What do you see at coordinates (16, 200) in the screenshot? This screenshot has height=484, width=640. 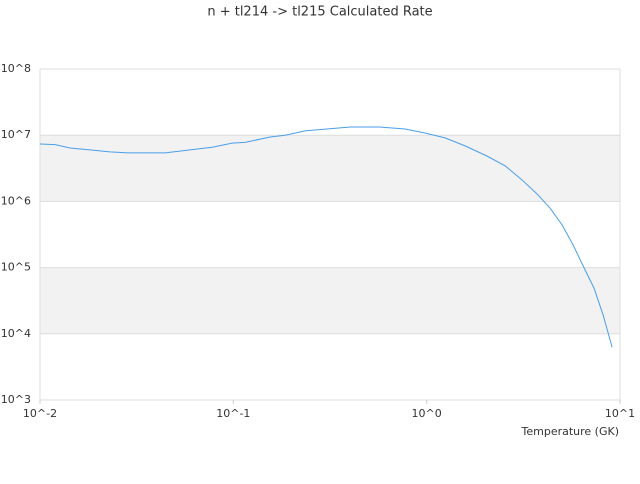 I see `y-tick-label: 10^6` at bounding box center [16, 200].